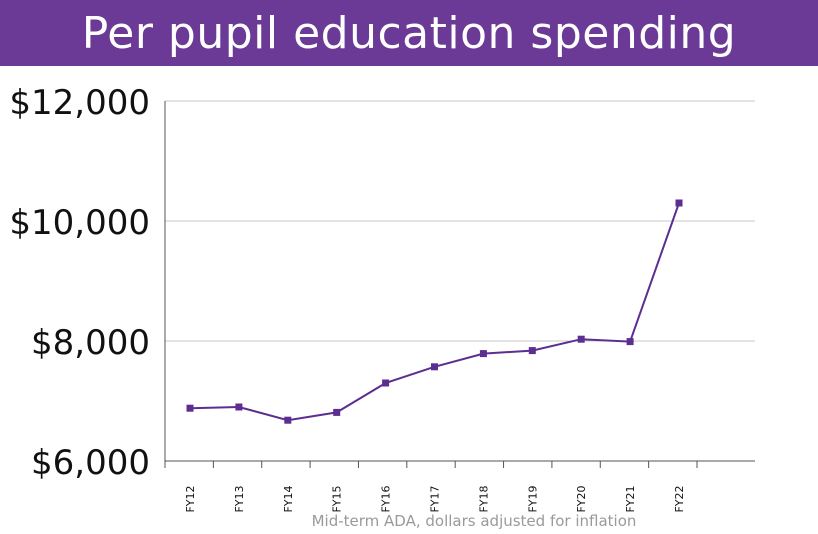  I want to click on x-tick-label: FY14, so click(288, 498).